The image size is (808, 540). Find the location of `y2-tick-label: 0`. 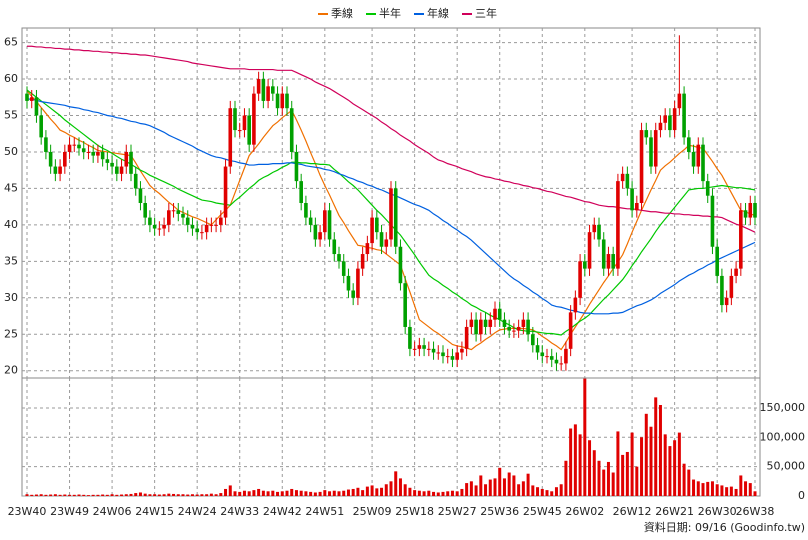

y2-tick-label: 0 is located at coordinates (801, 495).